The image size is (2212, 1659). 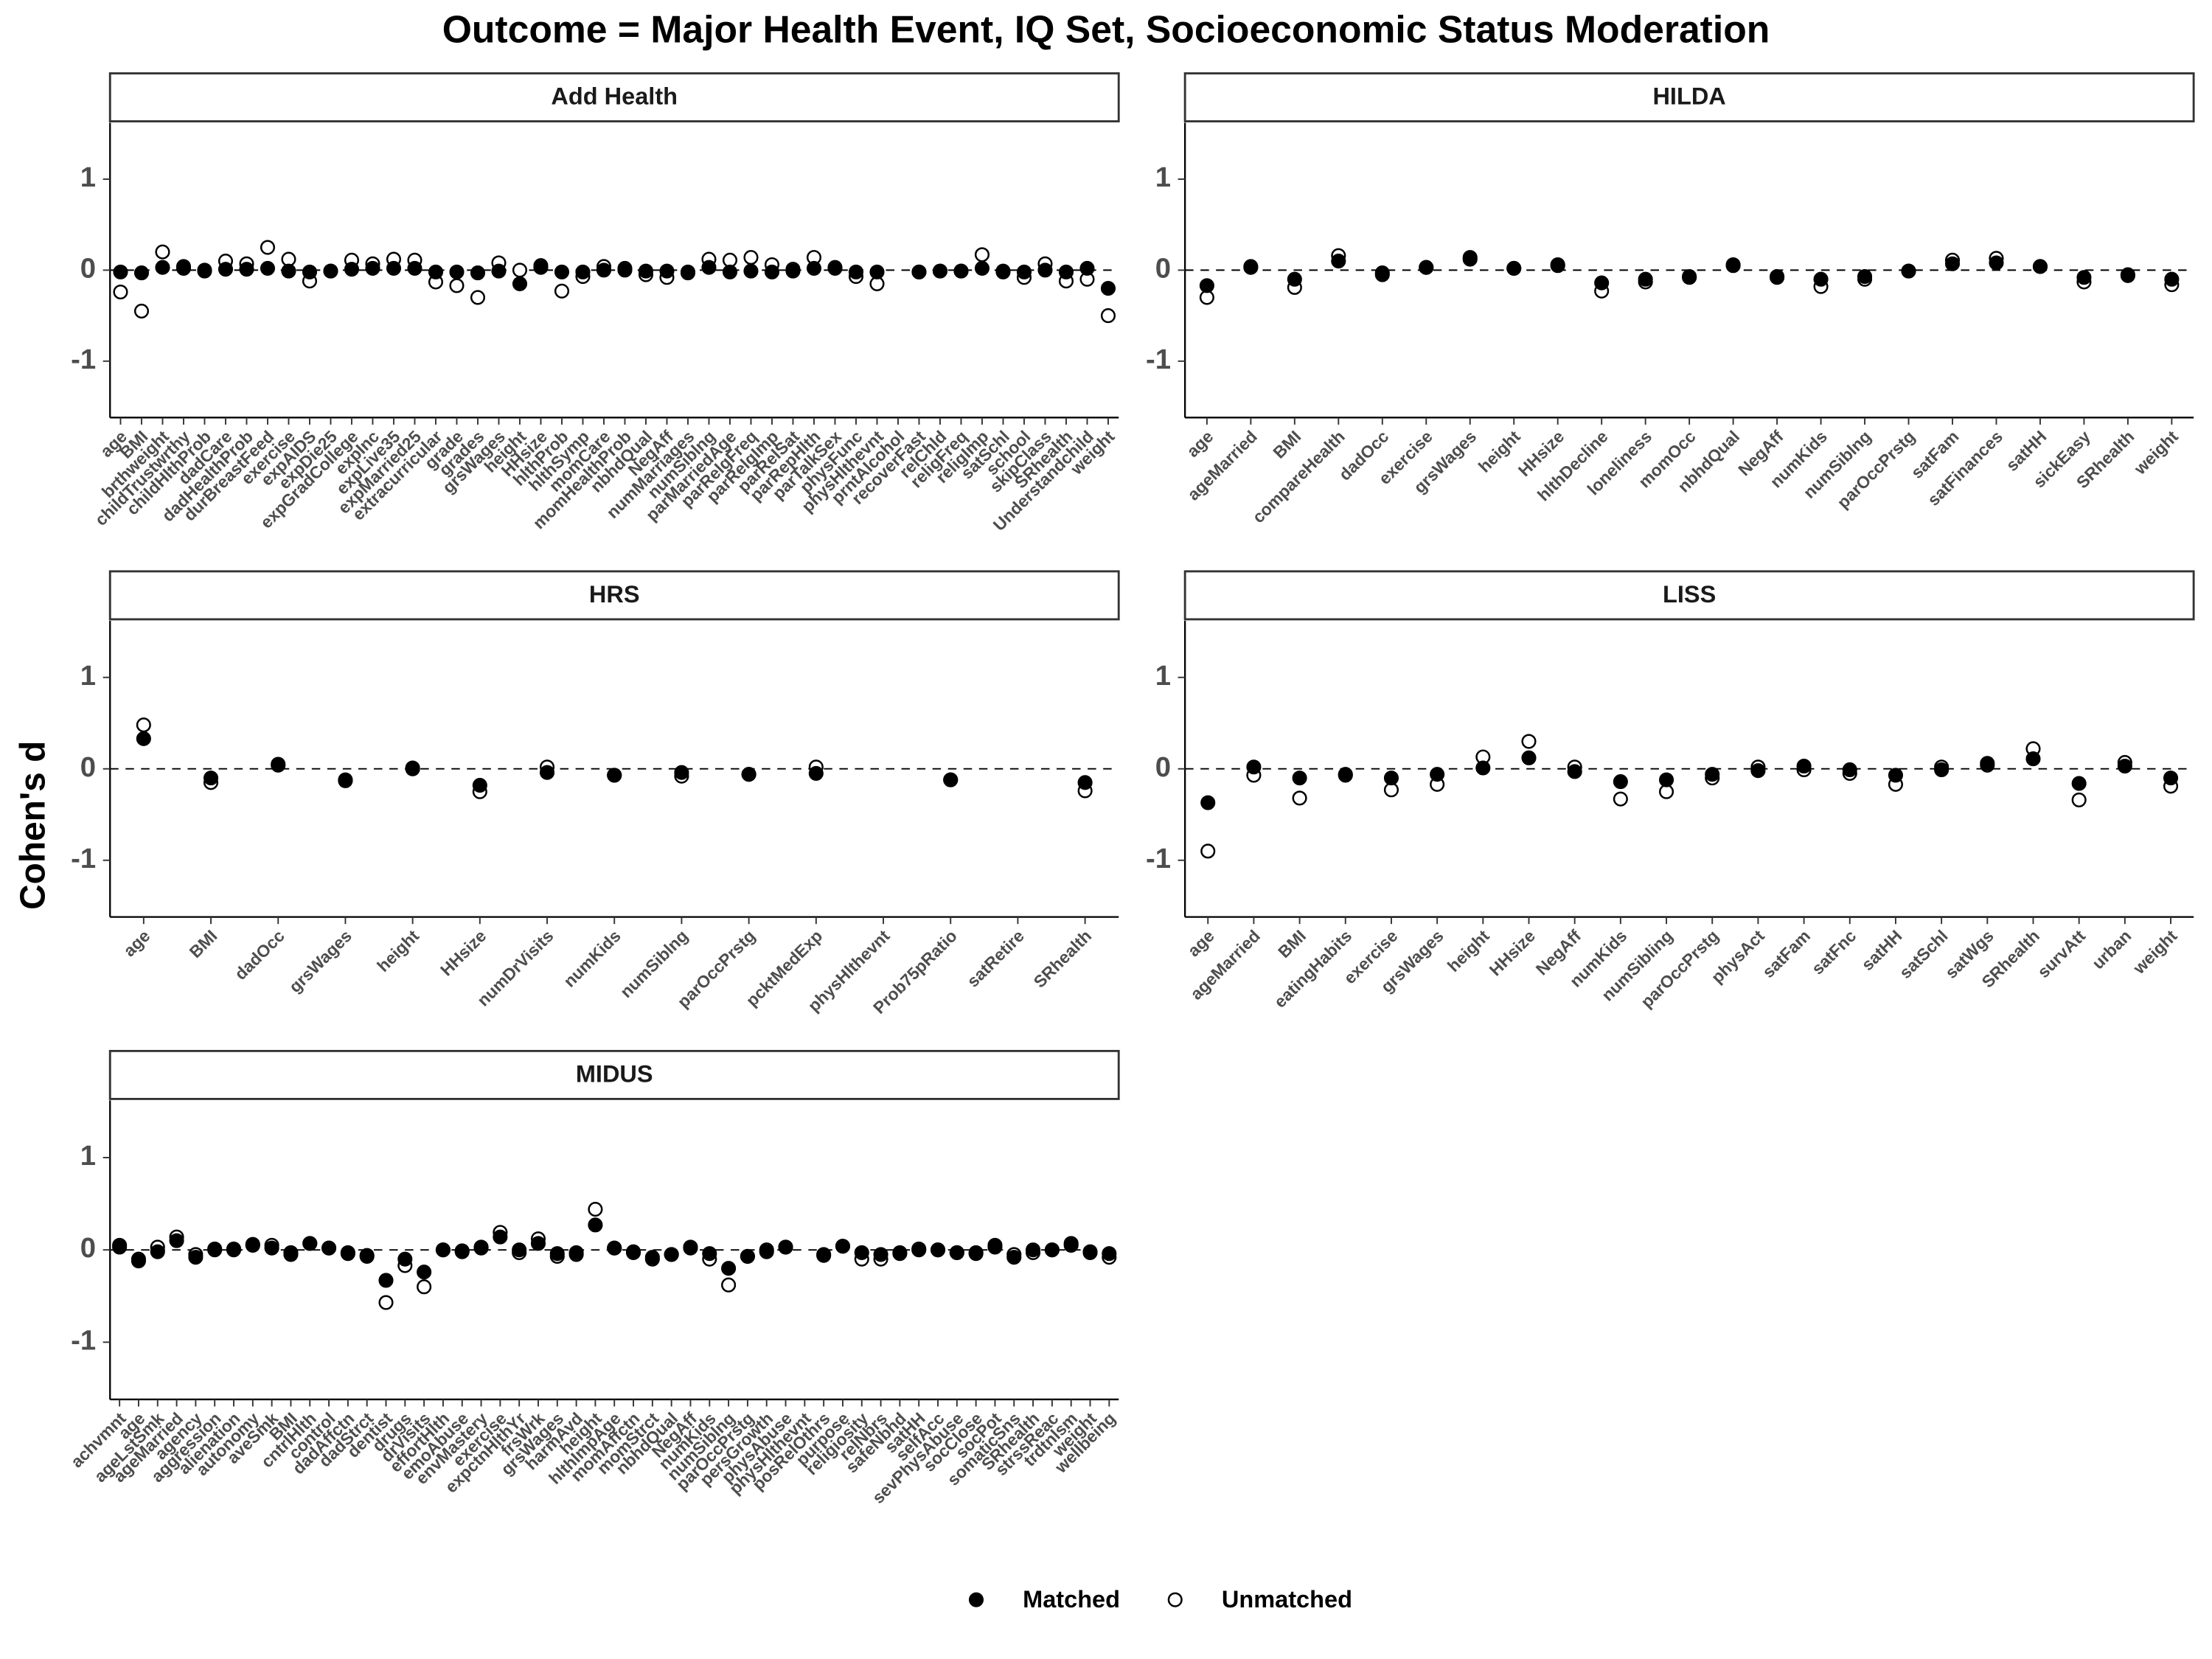 I want to click on panel-title: HRS, so click(x=614, y=594).